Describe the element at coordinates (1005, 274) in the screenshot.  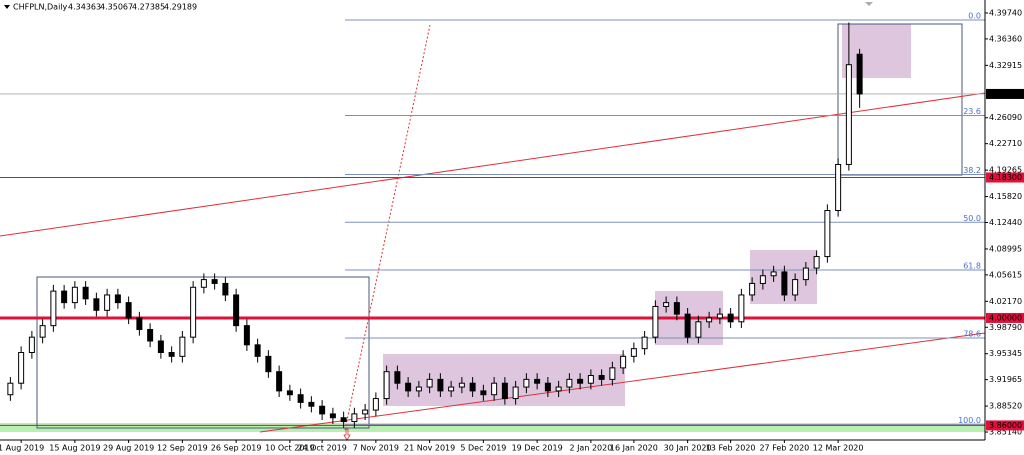
I see `y-tick-label: 4.05615` at that location.